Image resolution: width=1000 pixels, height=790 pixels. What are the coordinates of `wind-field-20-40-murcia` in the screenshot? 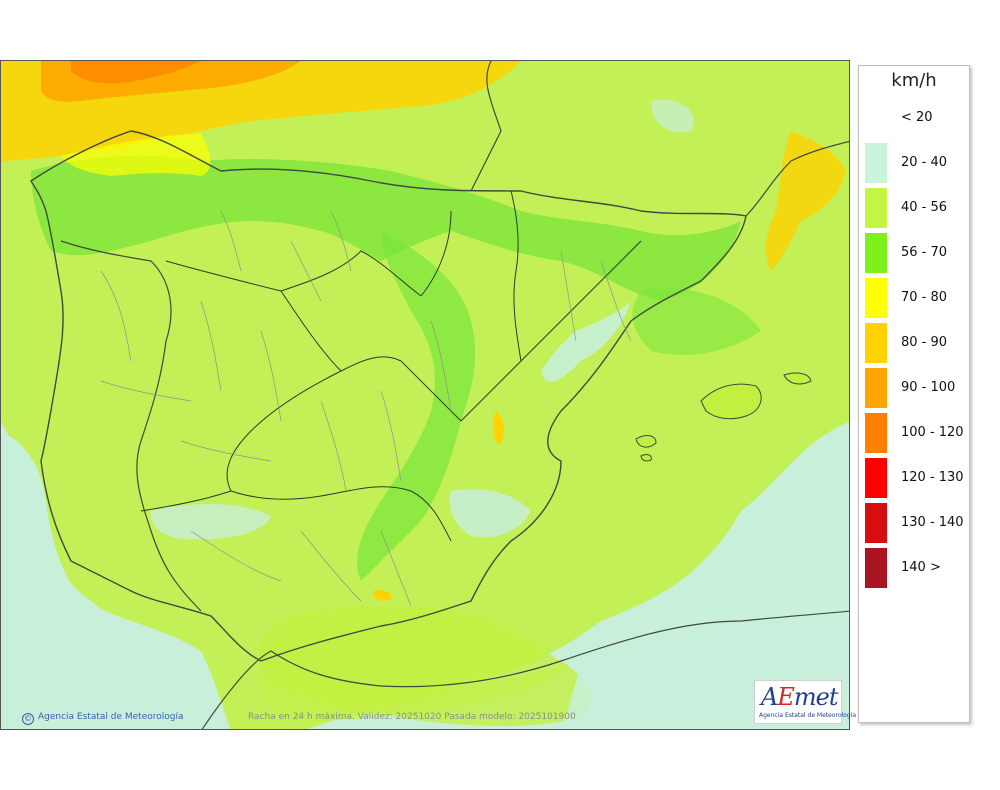 It's located at (490, 513).